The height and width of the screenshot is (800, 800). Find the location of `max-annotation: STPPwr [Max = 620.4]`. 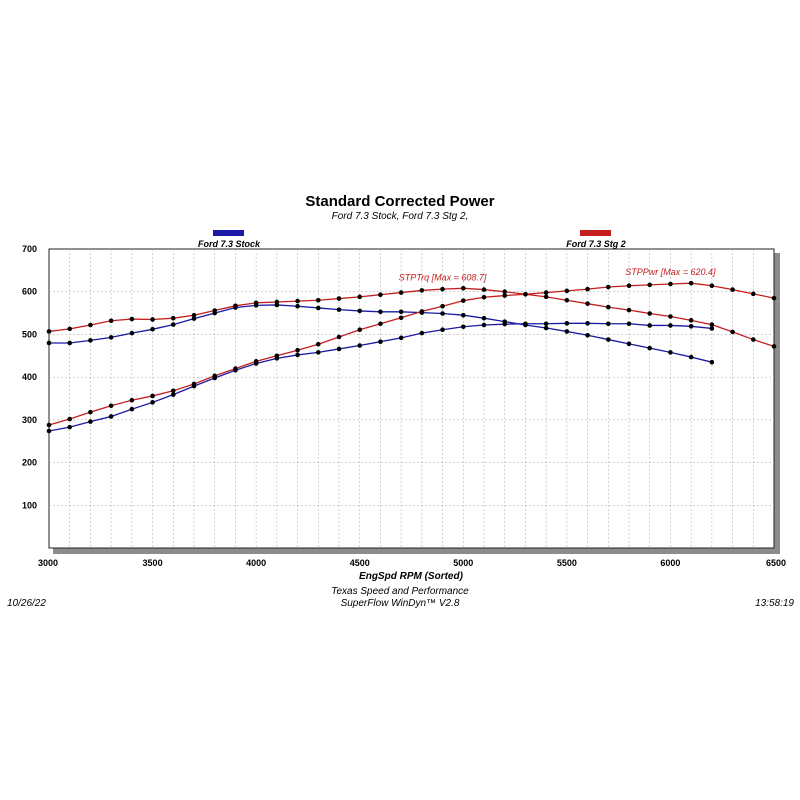

max-annotation: STPPwr [Max = 620.4] is located at coordinates (670, 272).